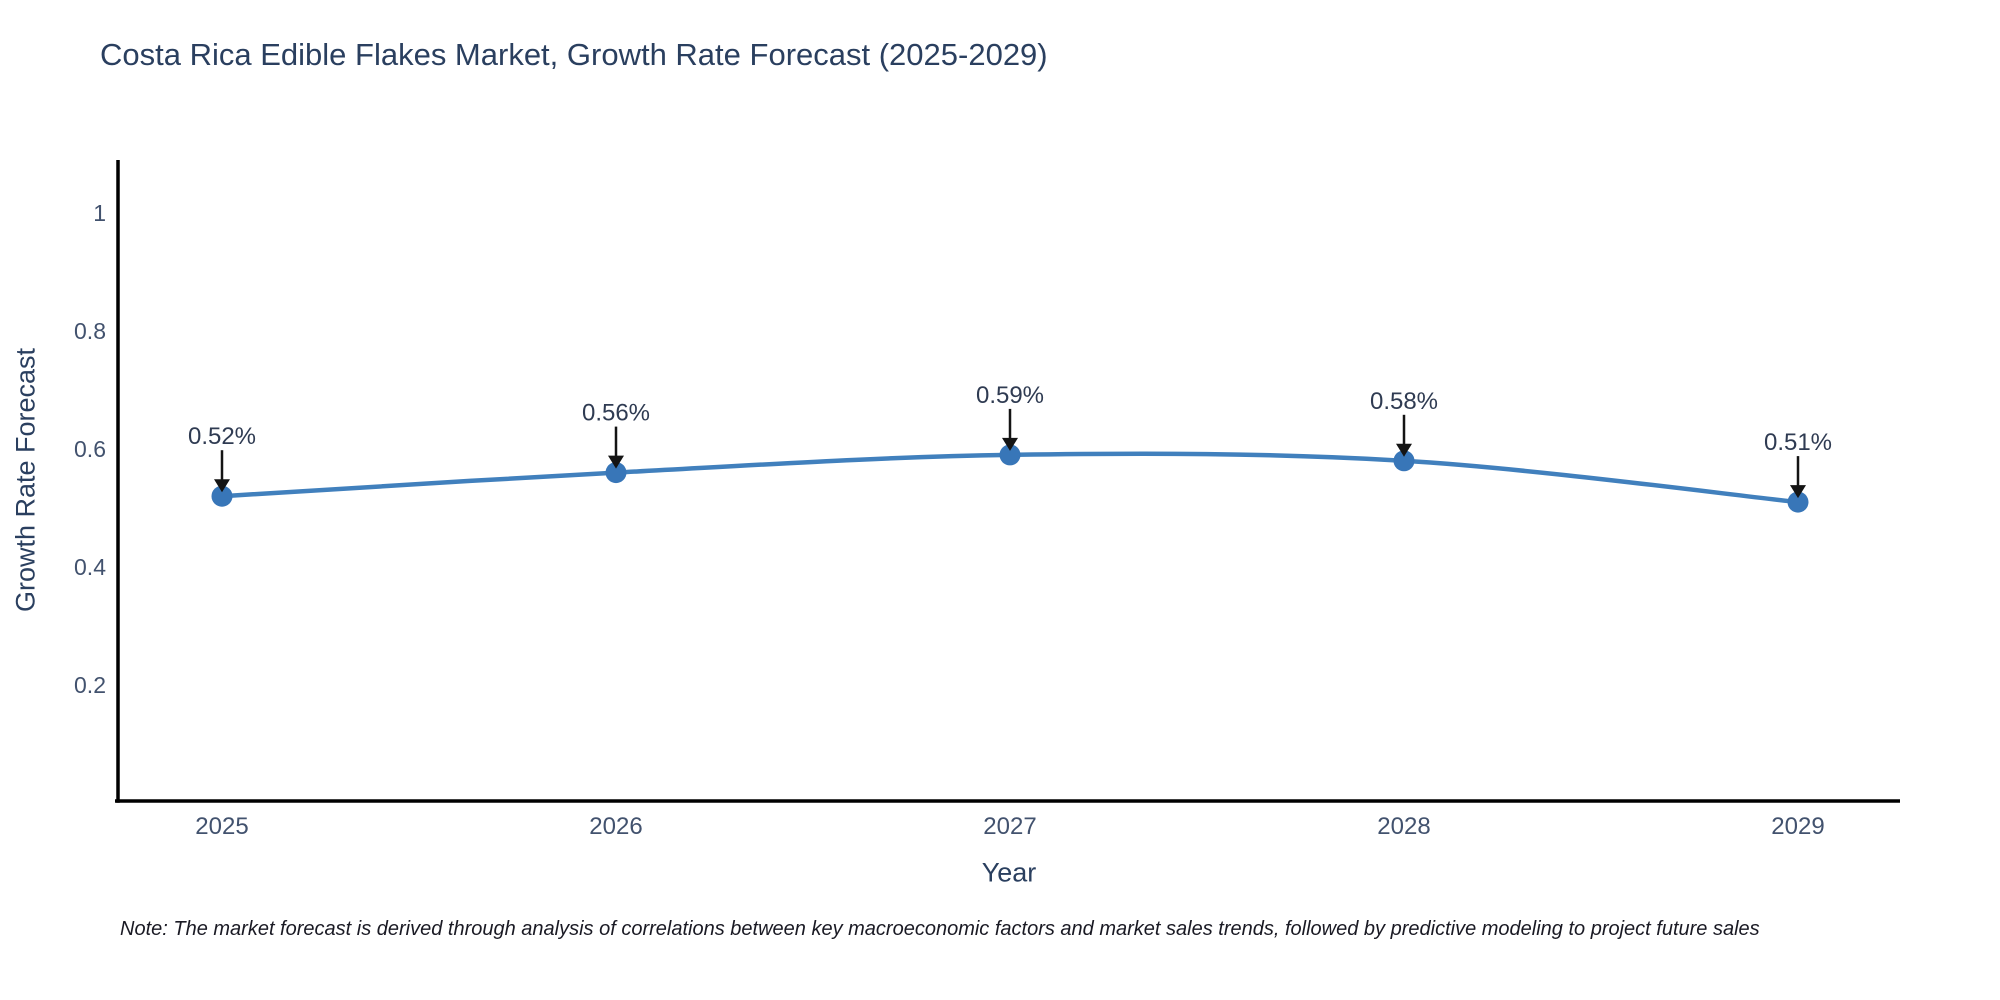  Describe the element at coordinates (1009, 826) in the screenshot. I see `x-tick-label: 2027` at that location.